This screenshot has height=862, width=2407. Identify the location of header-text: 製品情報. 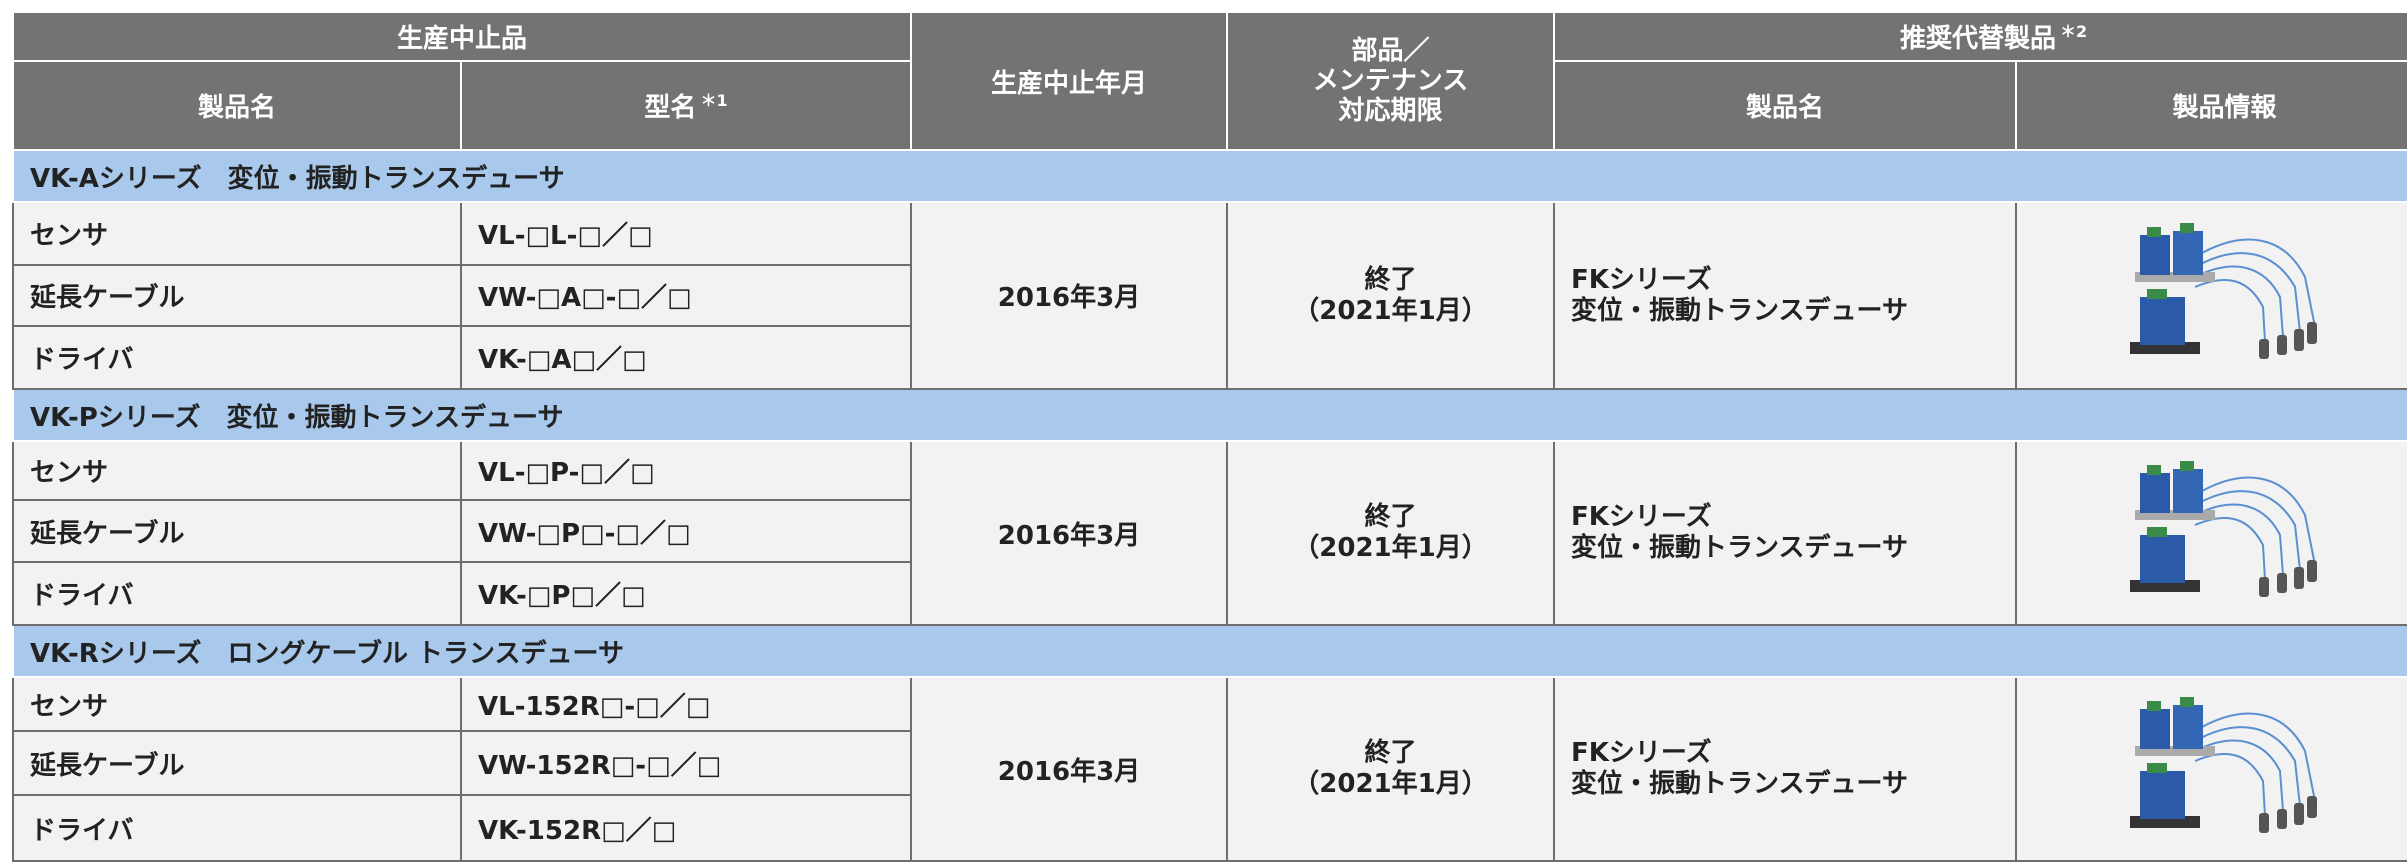
(2224, 108).